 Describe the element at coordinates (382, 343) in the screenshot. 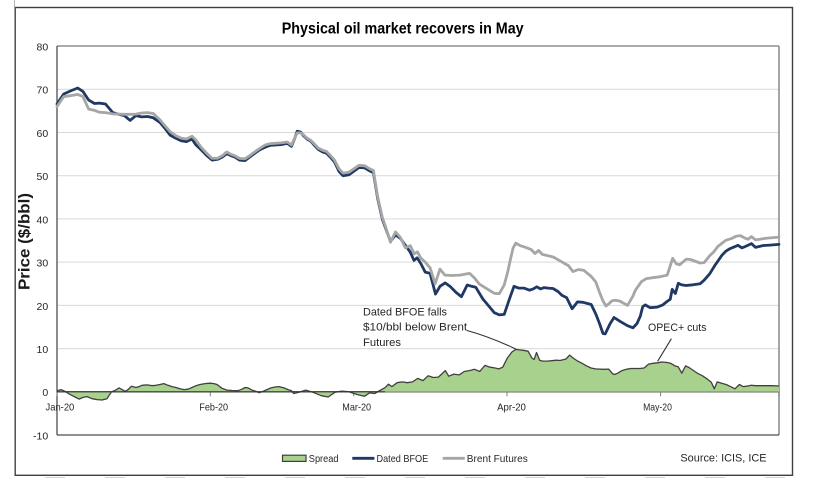

I see `svg-text: Futures` at that location.